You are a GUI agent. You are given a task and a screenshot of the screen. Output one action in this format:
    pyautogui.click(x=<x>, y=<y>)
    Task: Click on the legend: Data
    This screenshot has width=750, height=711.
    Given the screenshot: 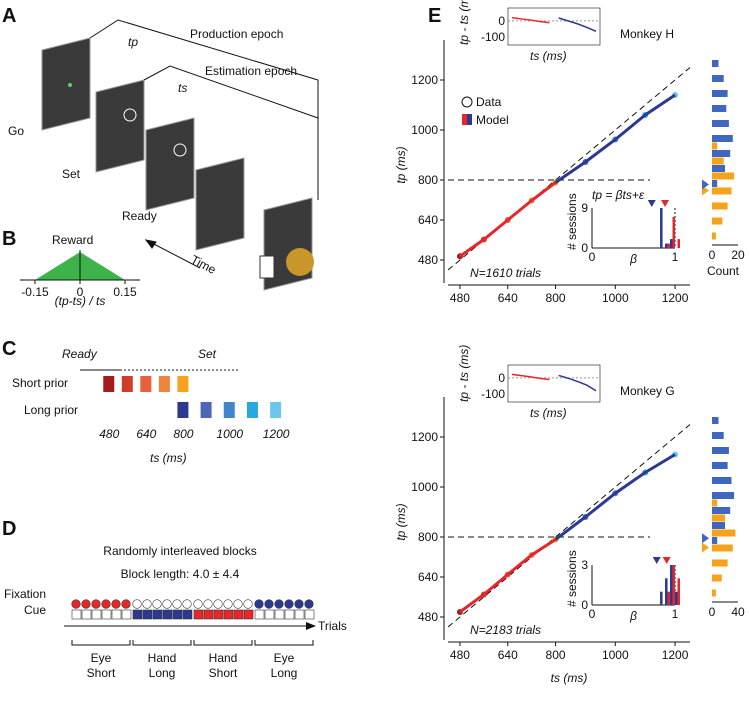 What is the action you would take?
    pyautogui.click(x=489, y=102)
    